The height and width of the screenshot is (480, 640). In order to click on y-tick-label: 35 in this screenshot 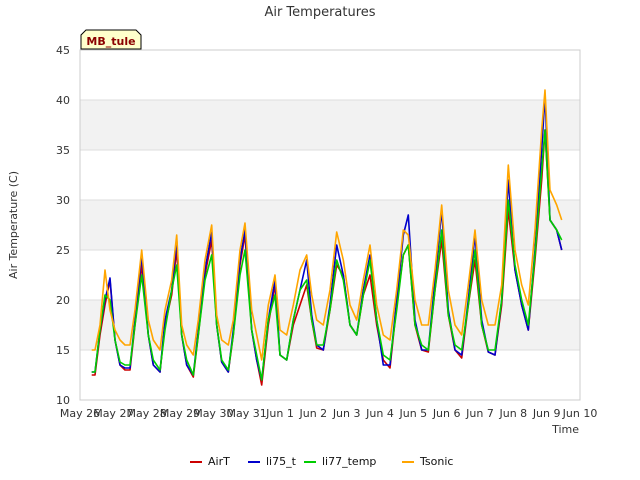, I will do `click(63, 150)`.